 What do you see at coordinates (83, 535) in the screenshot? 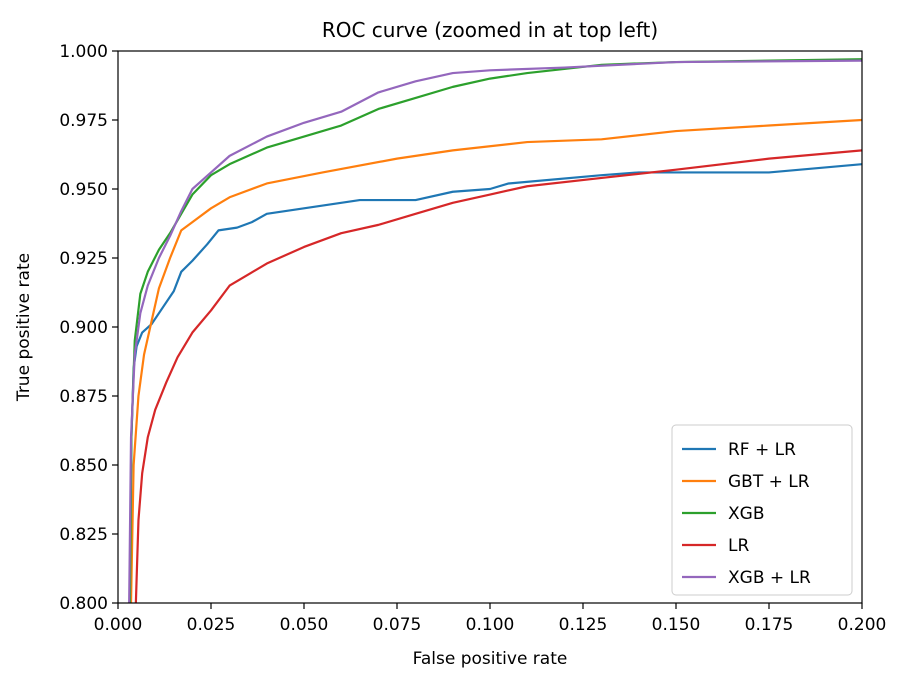
I see `y-tick-label: 0.825` at bounding box center [83, 535].